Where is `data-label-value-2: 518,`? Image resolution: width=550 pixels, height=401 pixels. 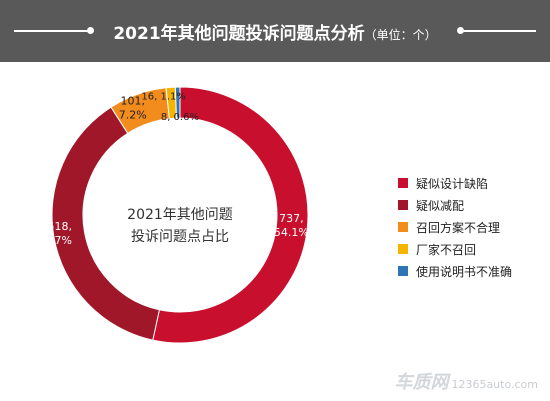
data-label-value-2: 518, is located at coordinates (60, 226).